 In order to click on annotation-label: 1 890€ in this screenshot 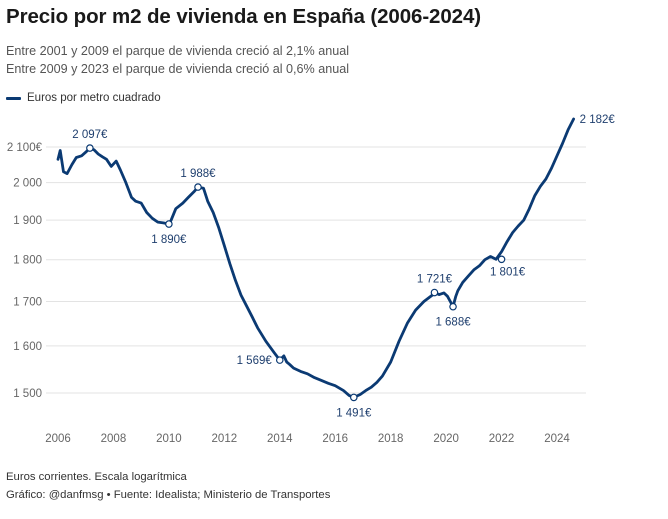, I will do `click(169, 240)`.